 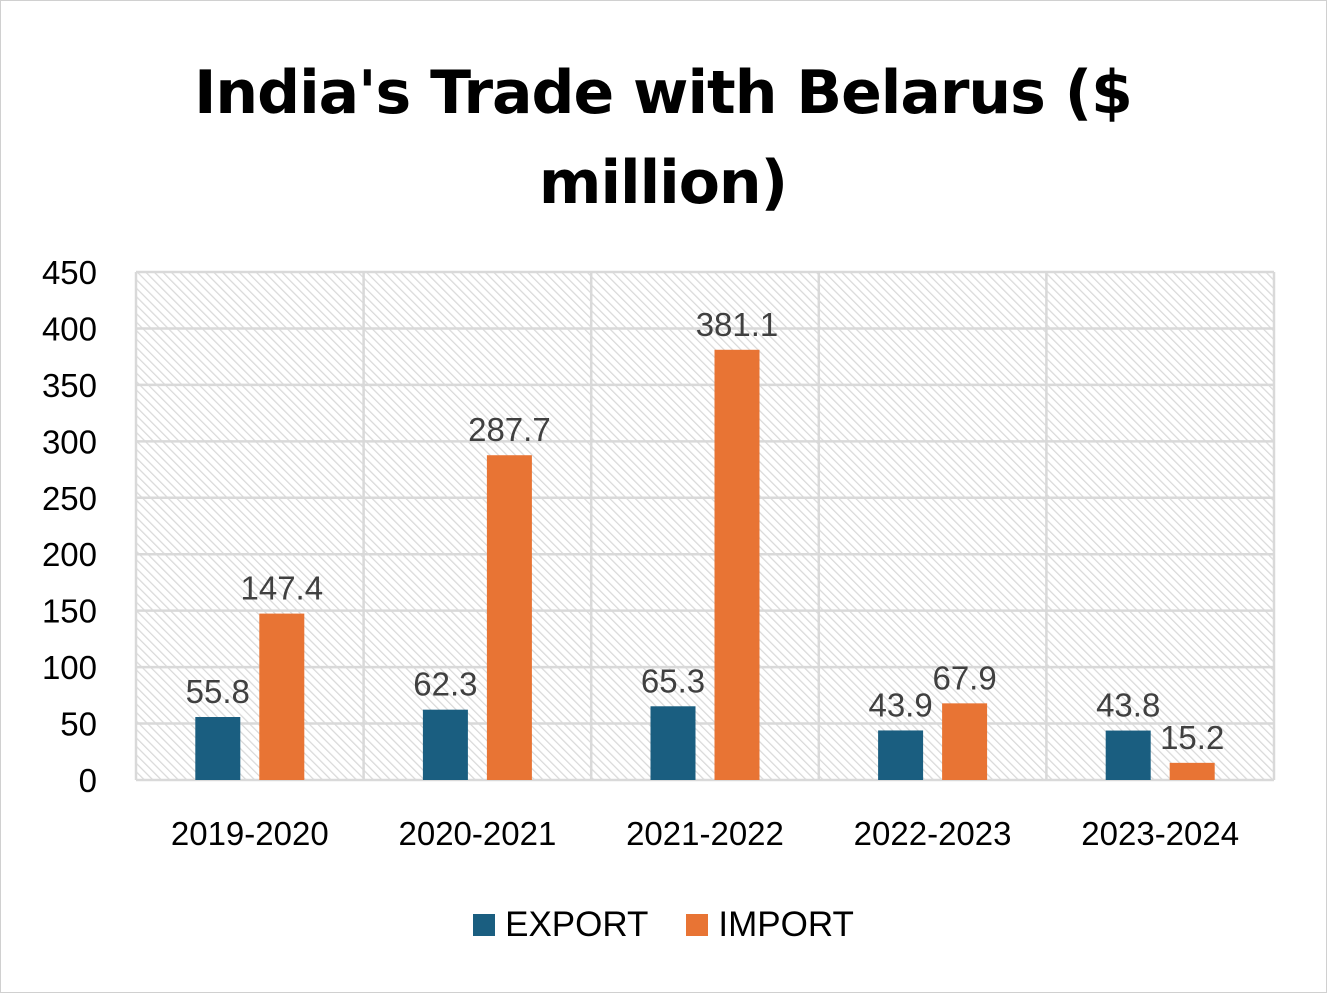 I want to click on import-data-label: 15.2, so click(x=1192, y=737).